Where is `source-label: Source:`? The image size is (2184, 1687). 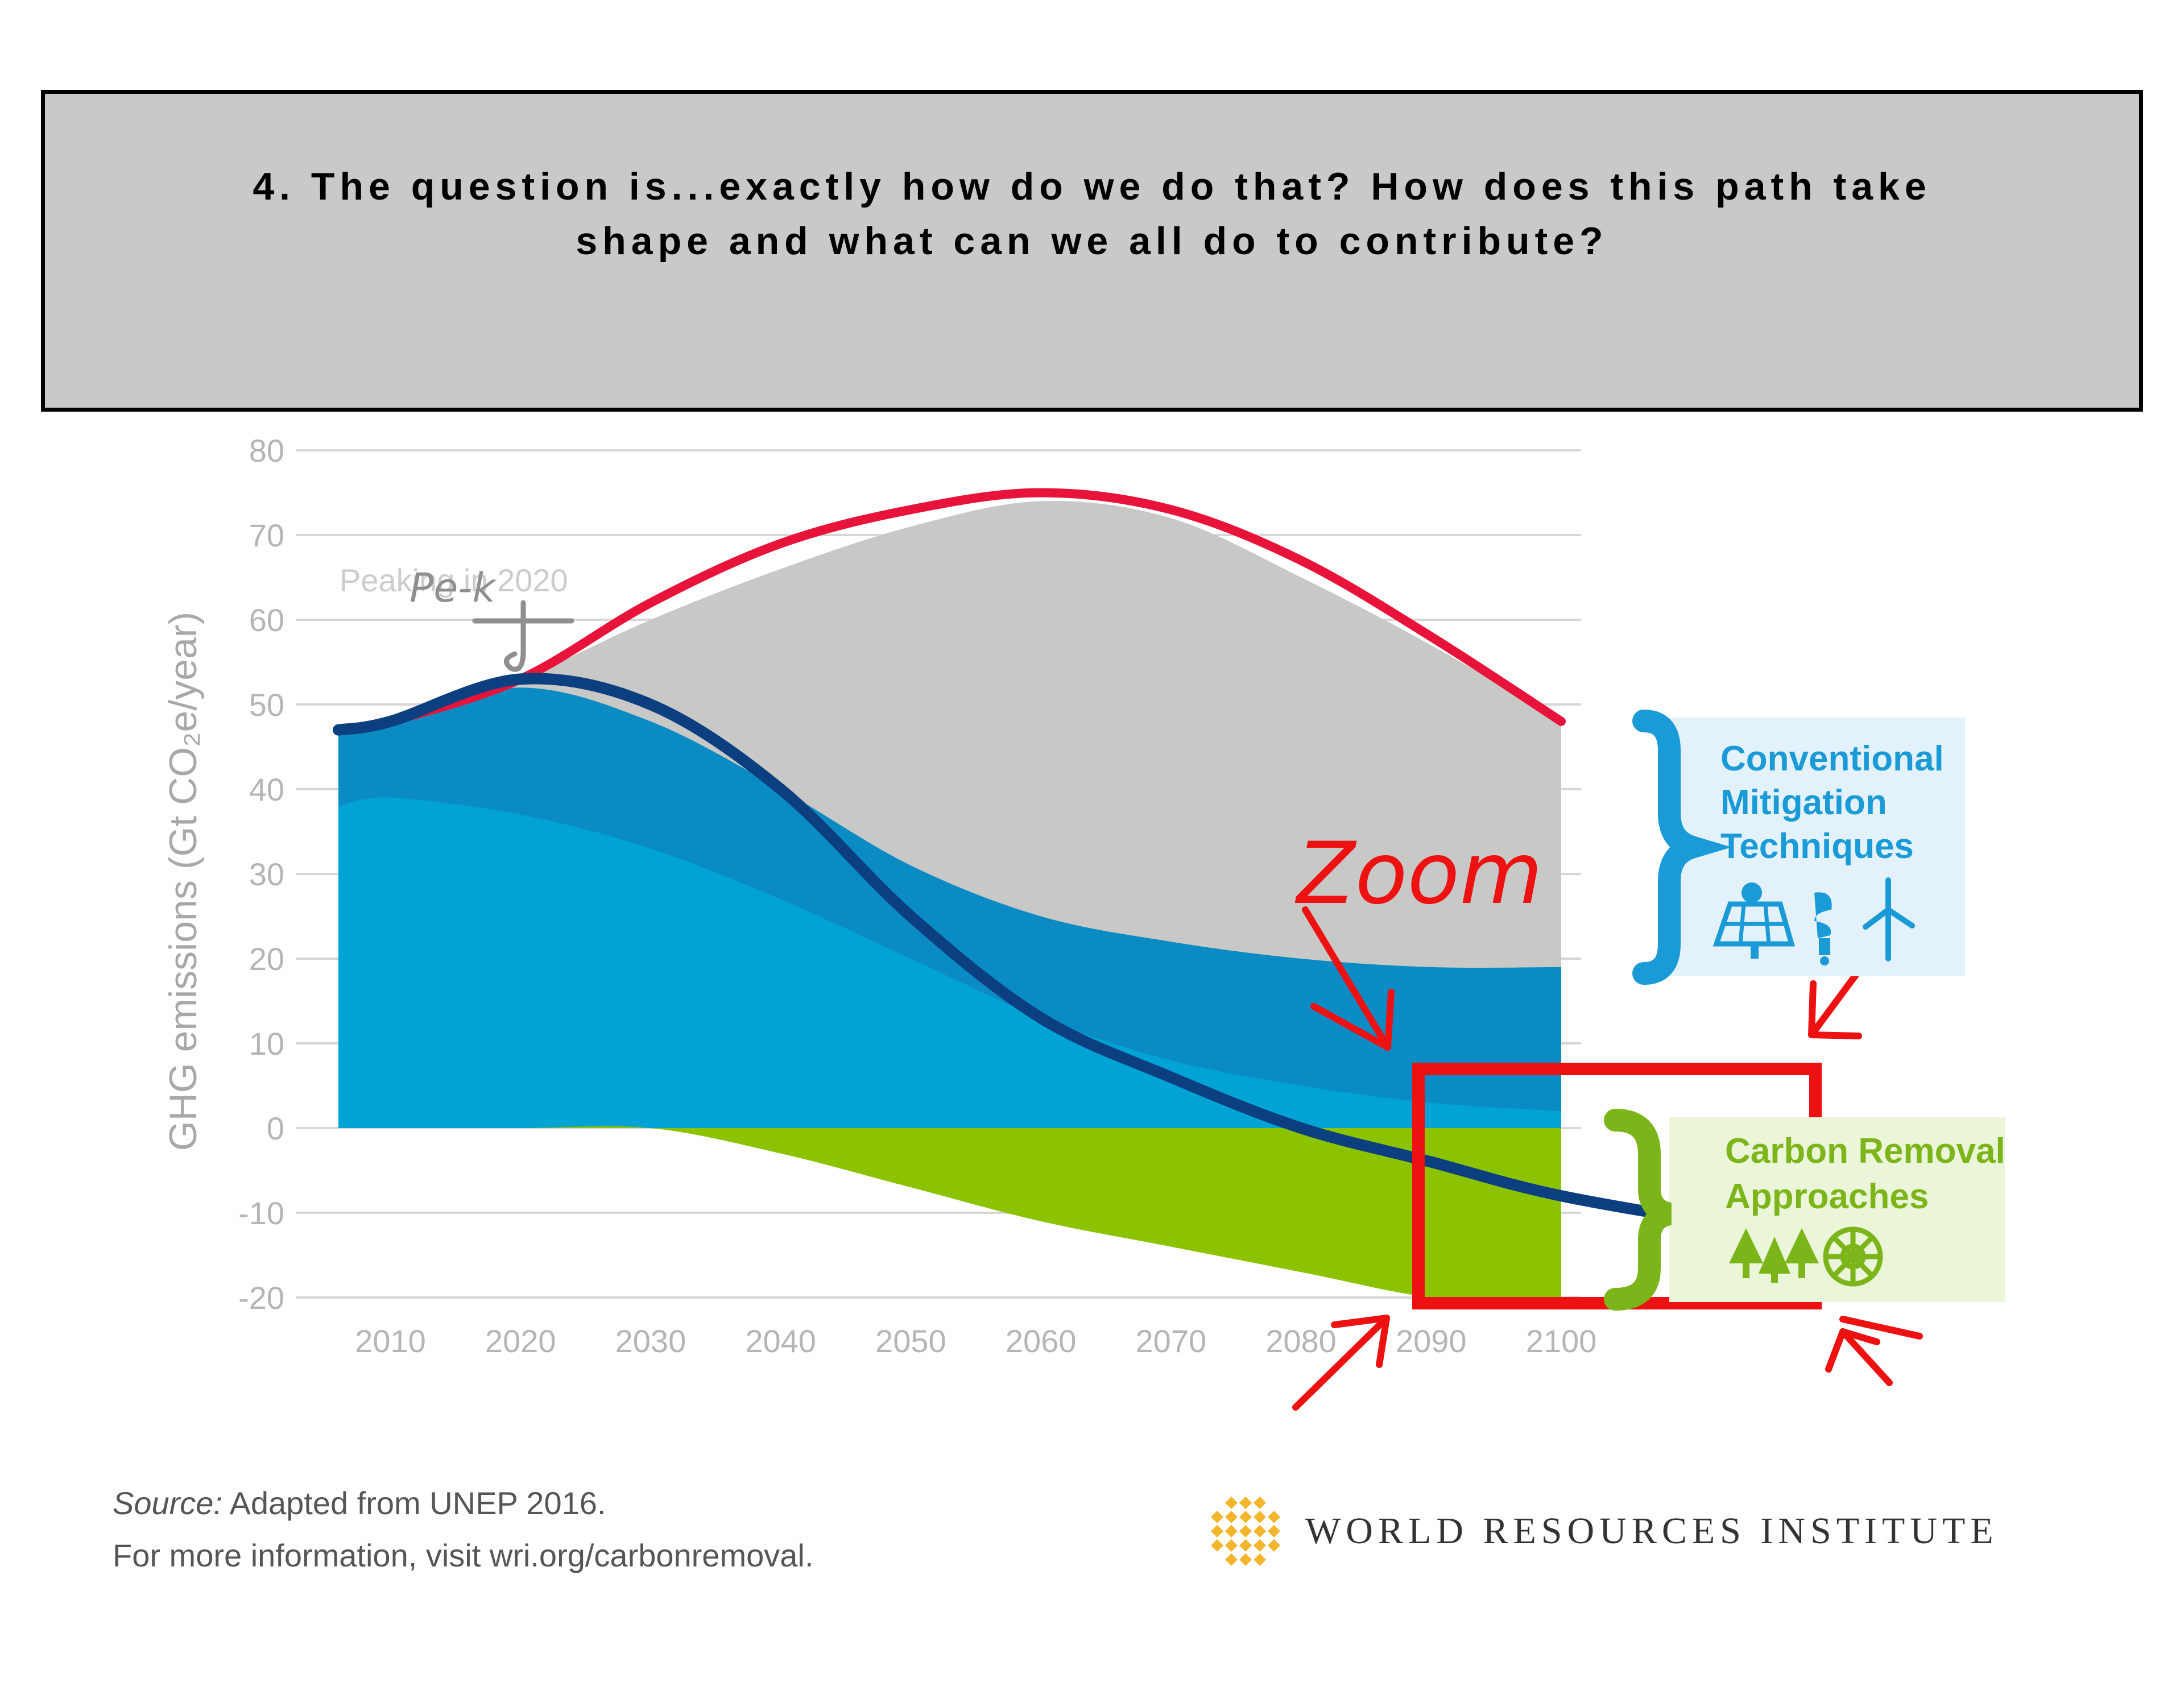
source-label: Source: is located at coordinates (167, 1503).